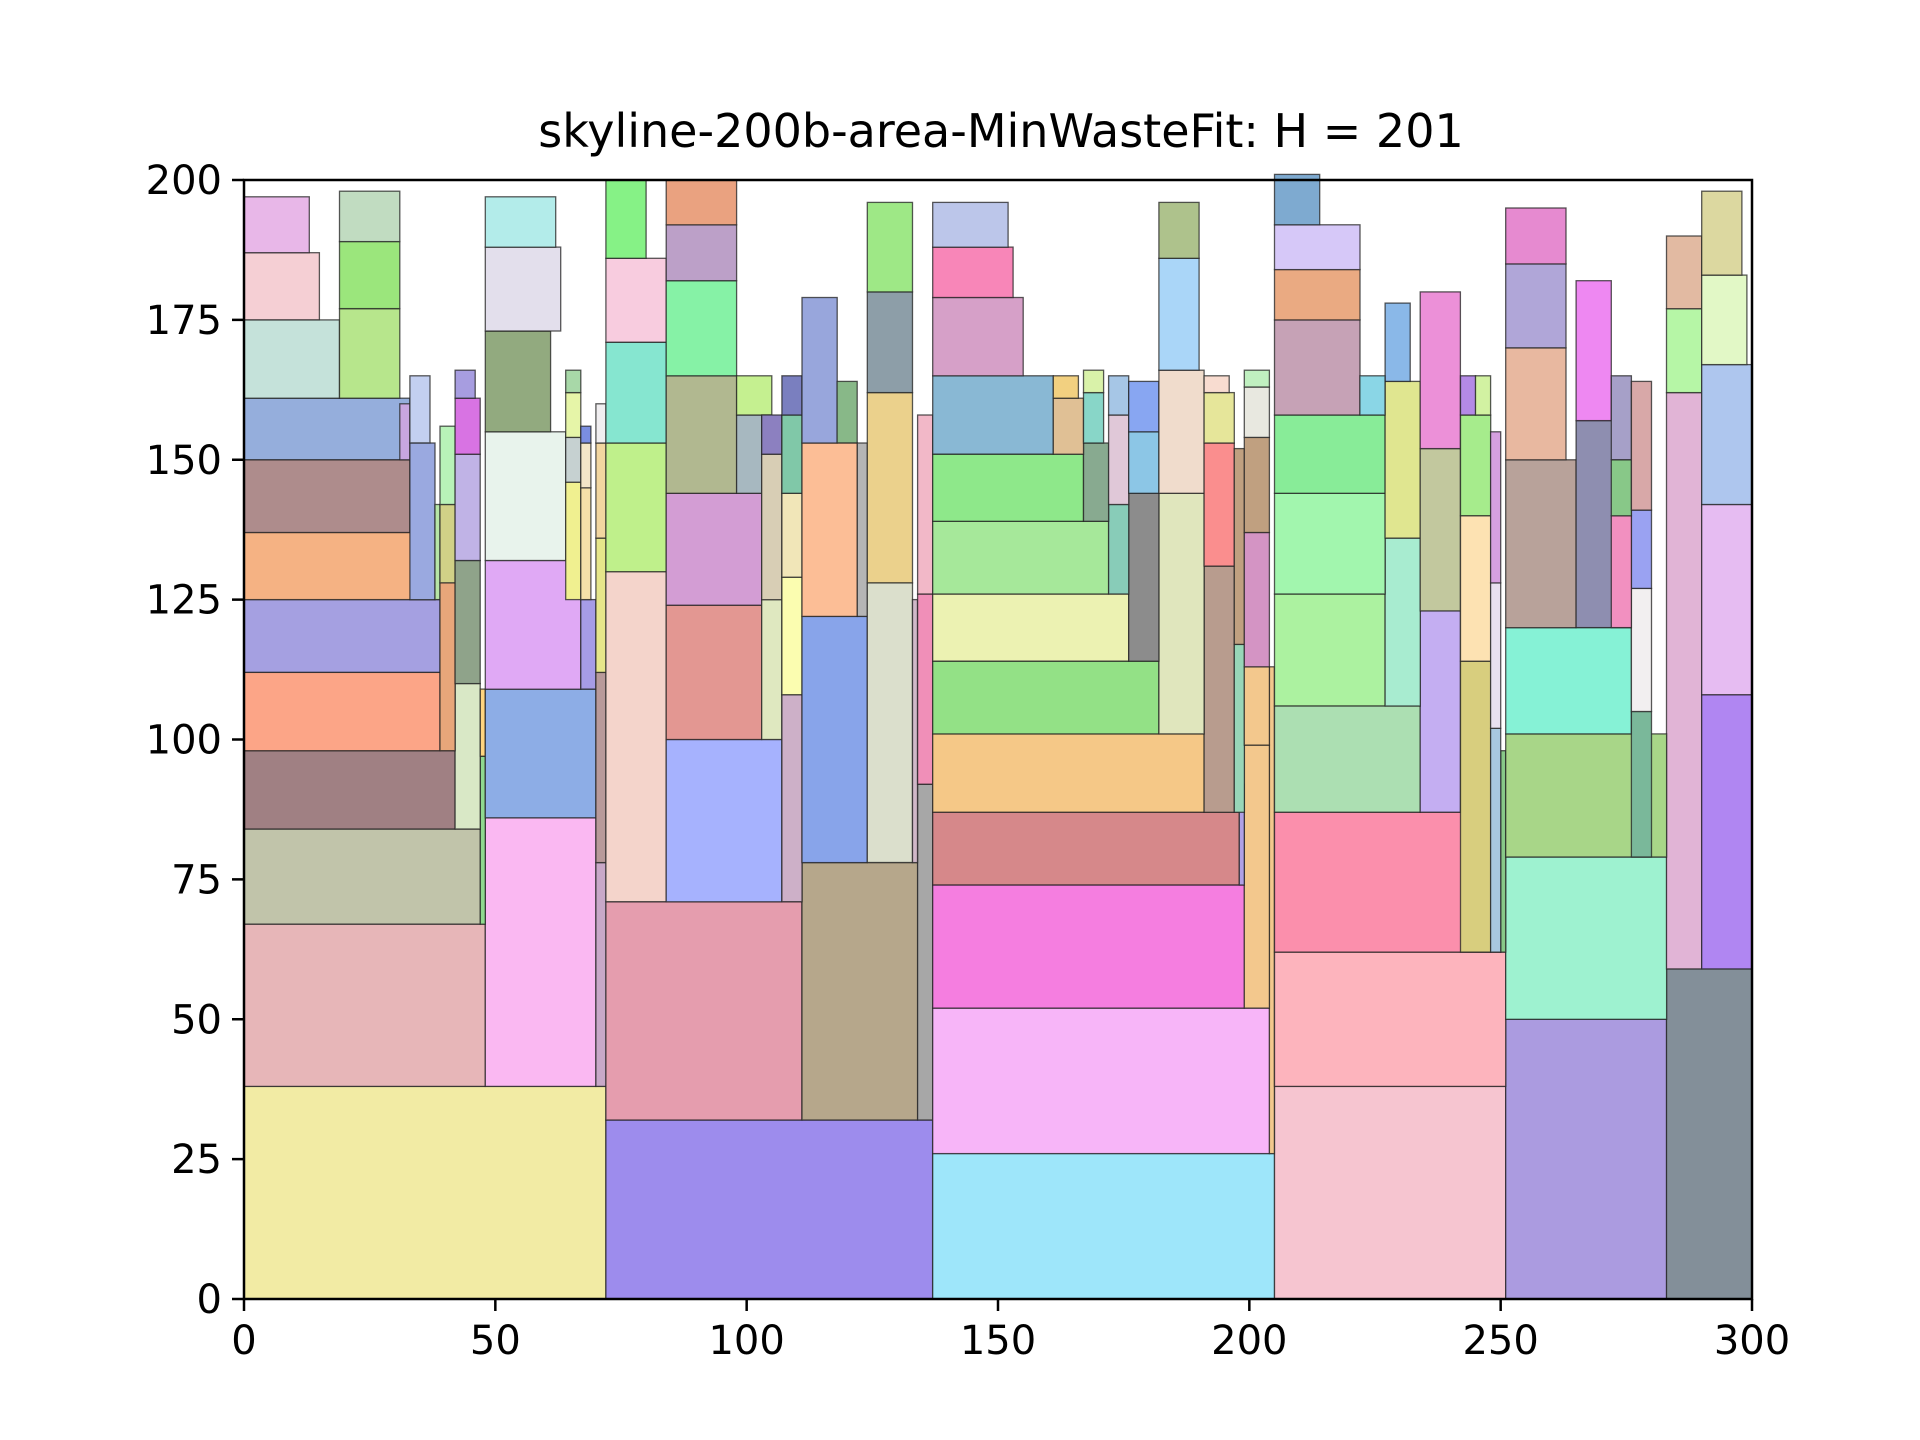 The height and width of the screenshot is (1440, 1920). I want to click on x-tick-label: 100, so click(746, 1341).